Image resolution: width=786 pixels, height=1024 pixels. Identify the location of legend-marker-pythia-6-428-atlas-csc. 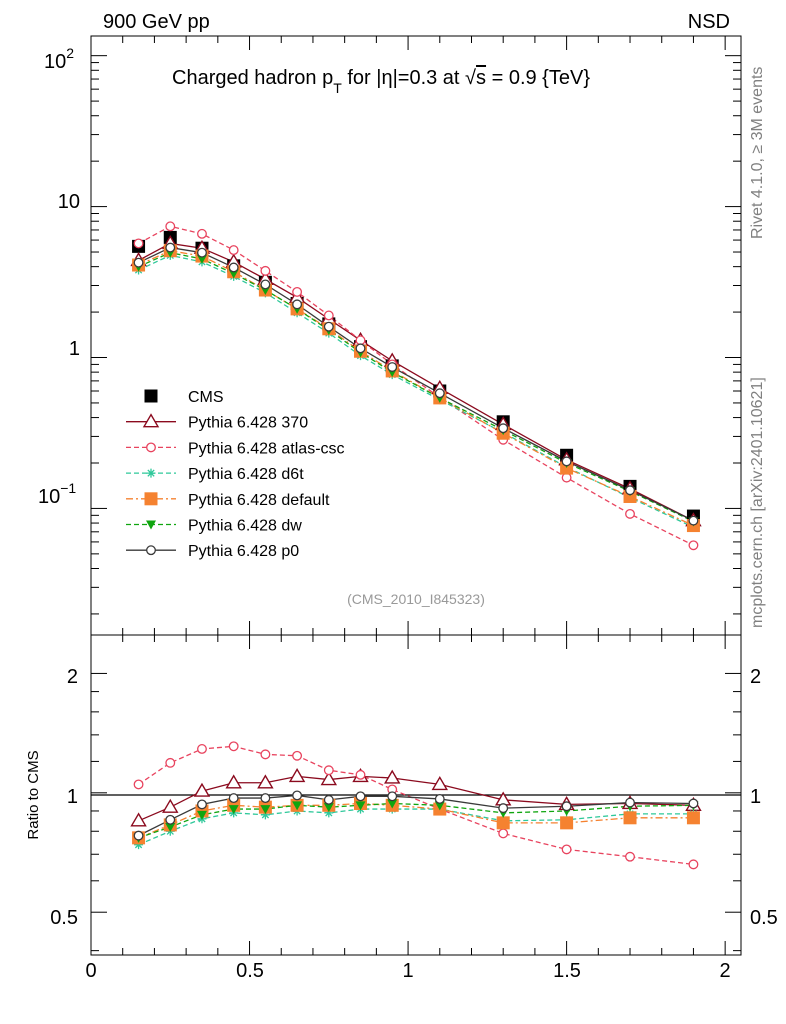
(151, 447).